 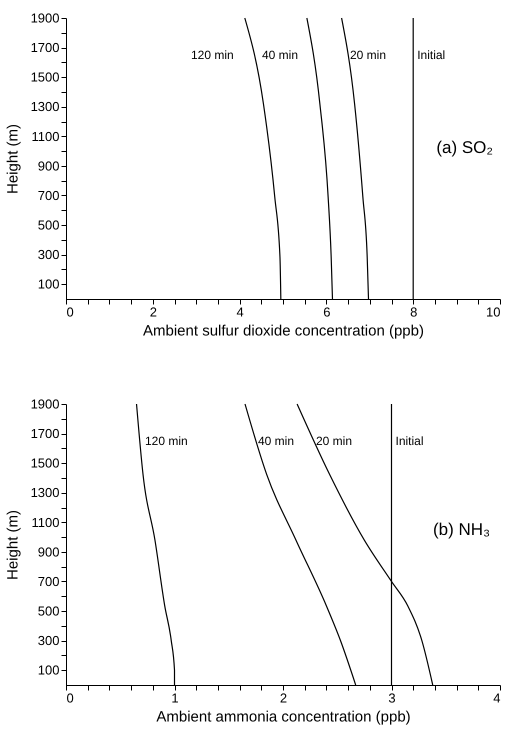 I want to click on annotation: (b) NH₃, so click(x=461, y=529).